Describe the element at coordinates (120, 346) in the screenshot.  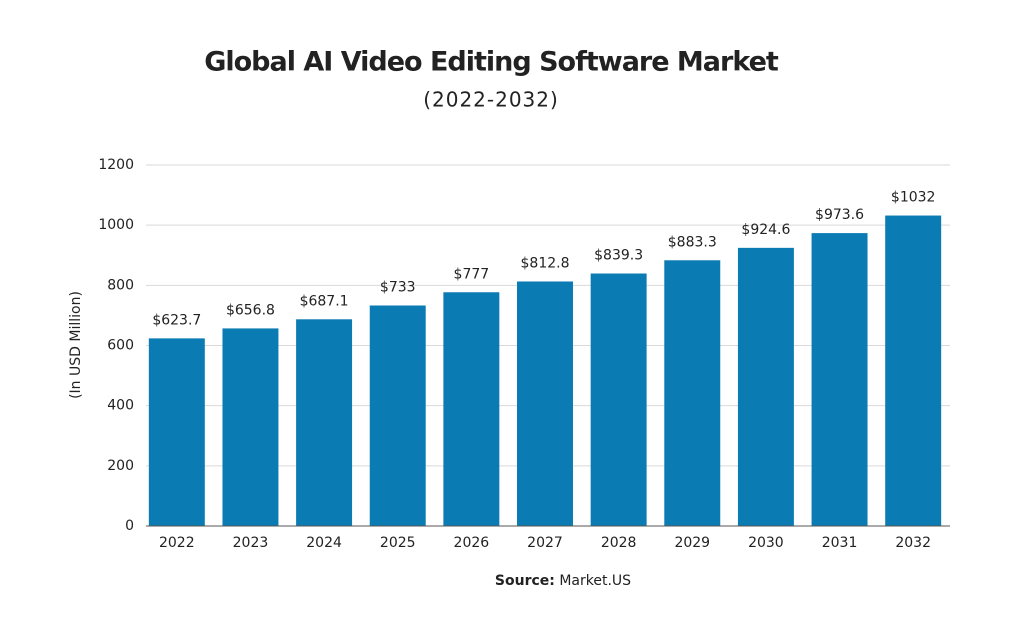
I see `y-tick-label: 600` at that location.